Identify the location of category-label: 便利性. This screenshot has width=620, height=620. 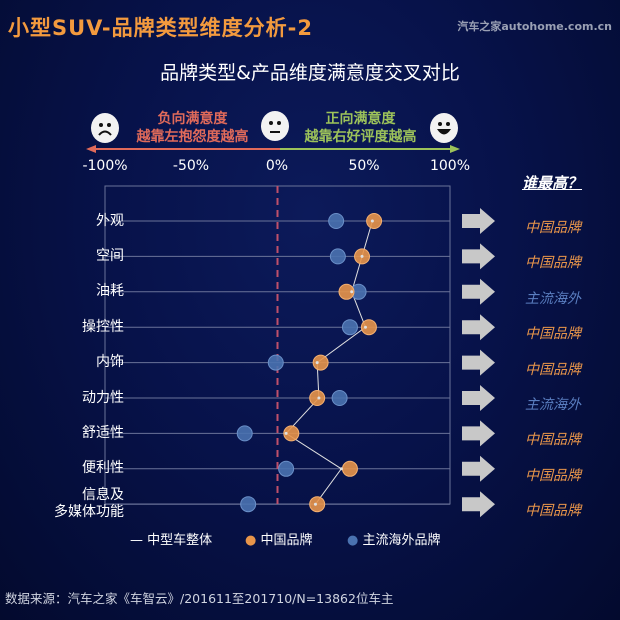
(103, 468).